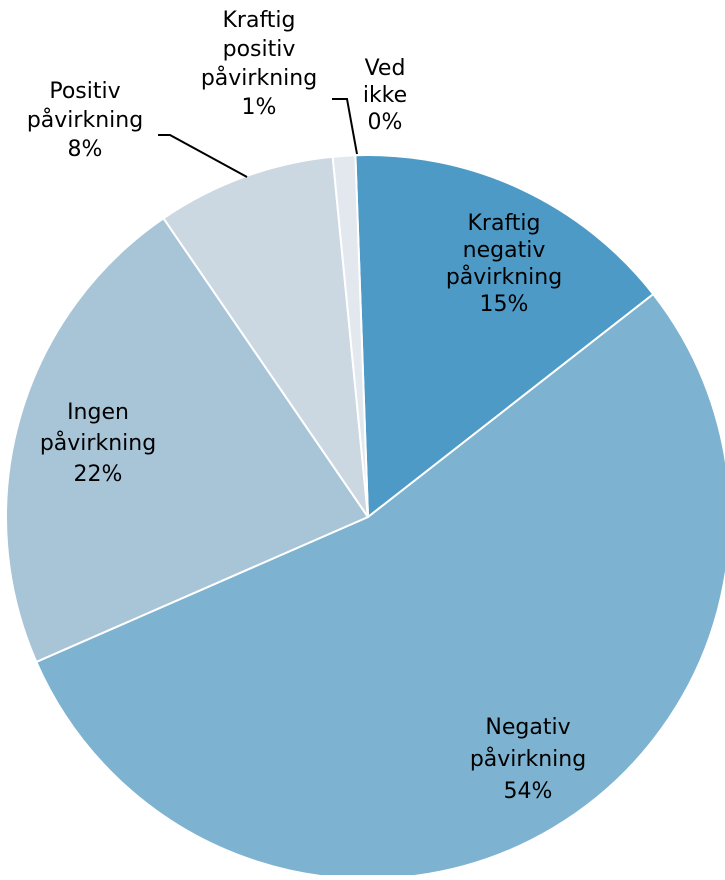 The height and width of the screenshot is (880, 725). I want to click on slice-value-label: 8%, so click(85, 149).